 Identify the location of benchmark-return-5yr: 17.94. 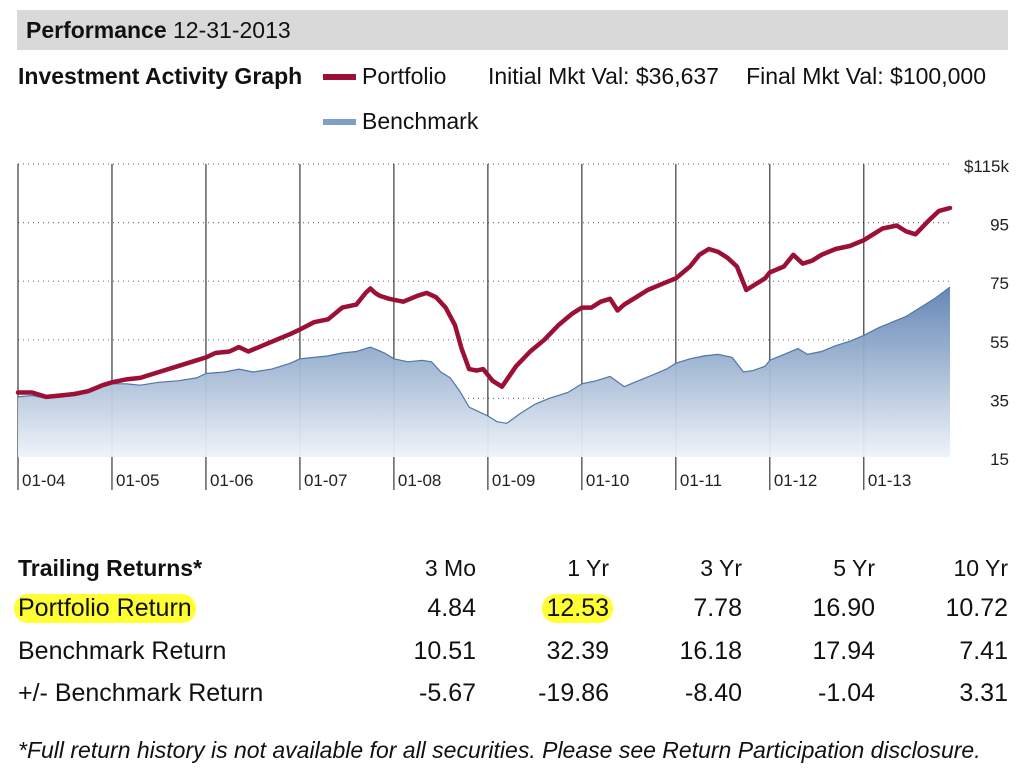
(843, 651).